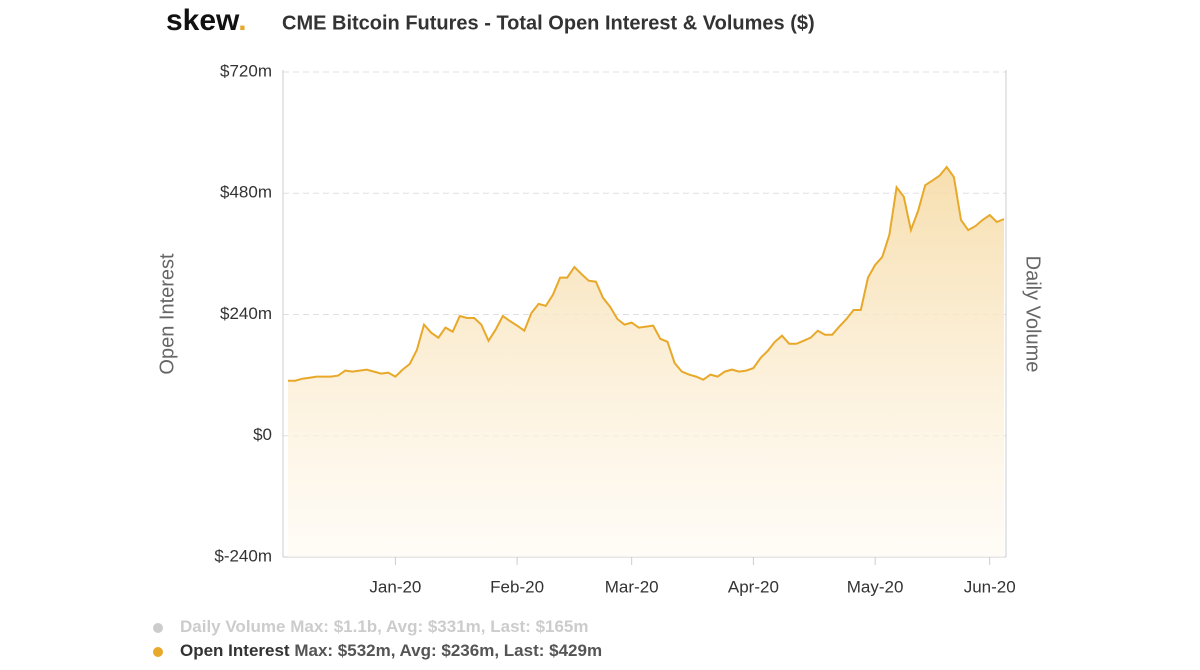 The image size is (1200, 670). Describe the element at coordinates (243, 555) in the screenshot. I see `y-tick-label: $-240m` at that location.